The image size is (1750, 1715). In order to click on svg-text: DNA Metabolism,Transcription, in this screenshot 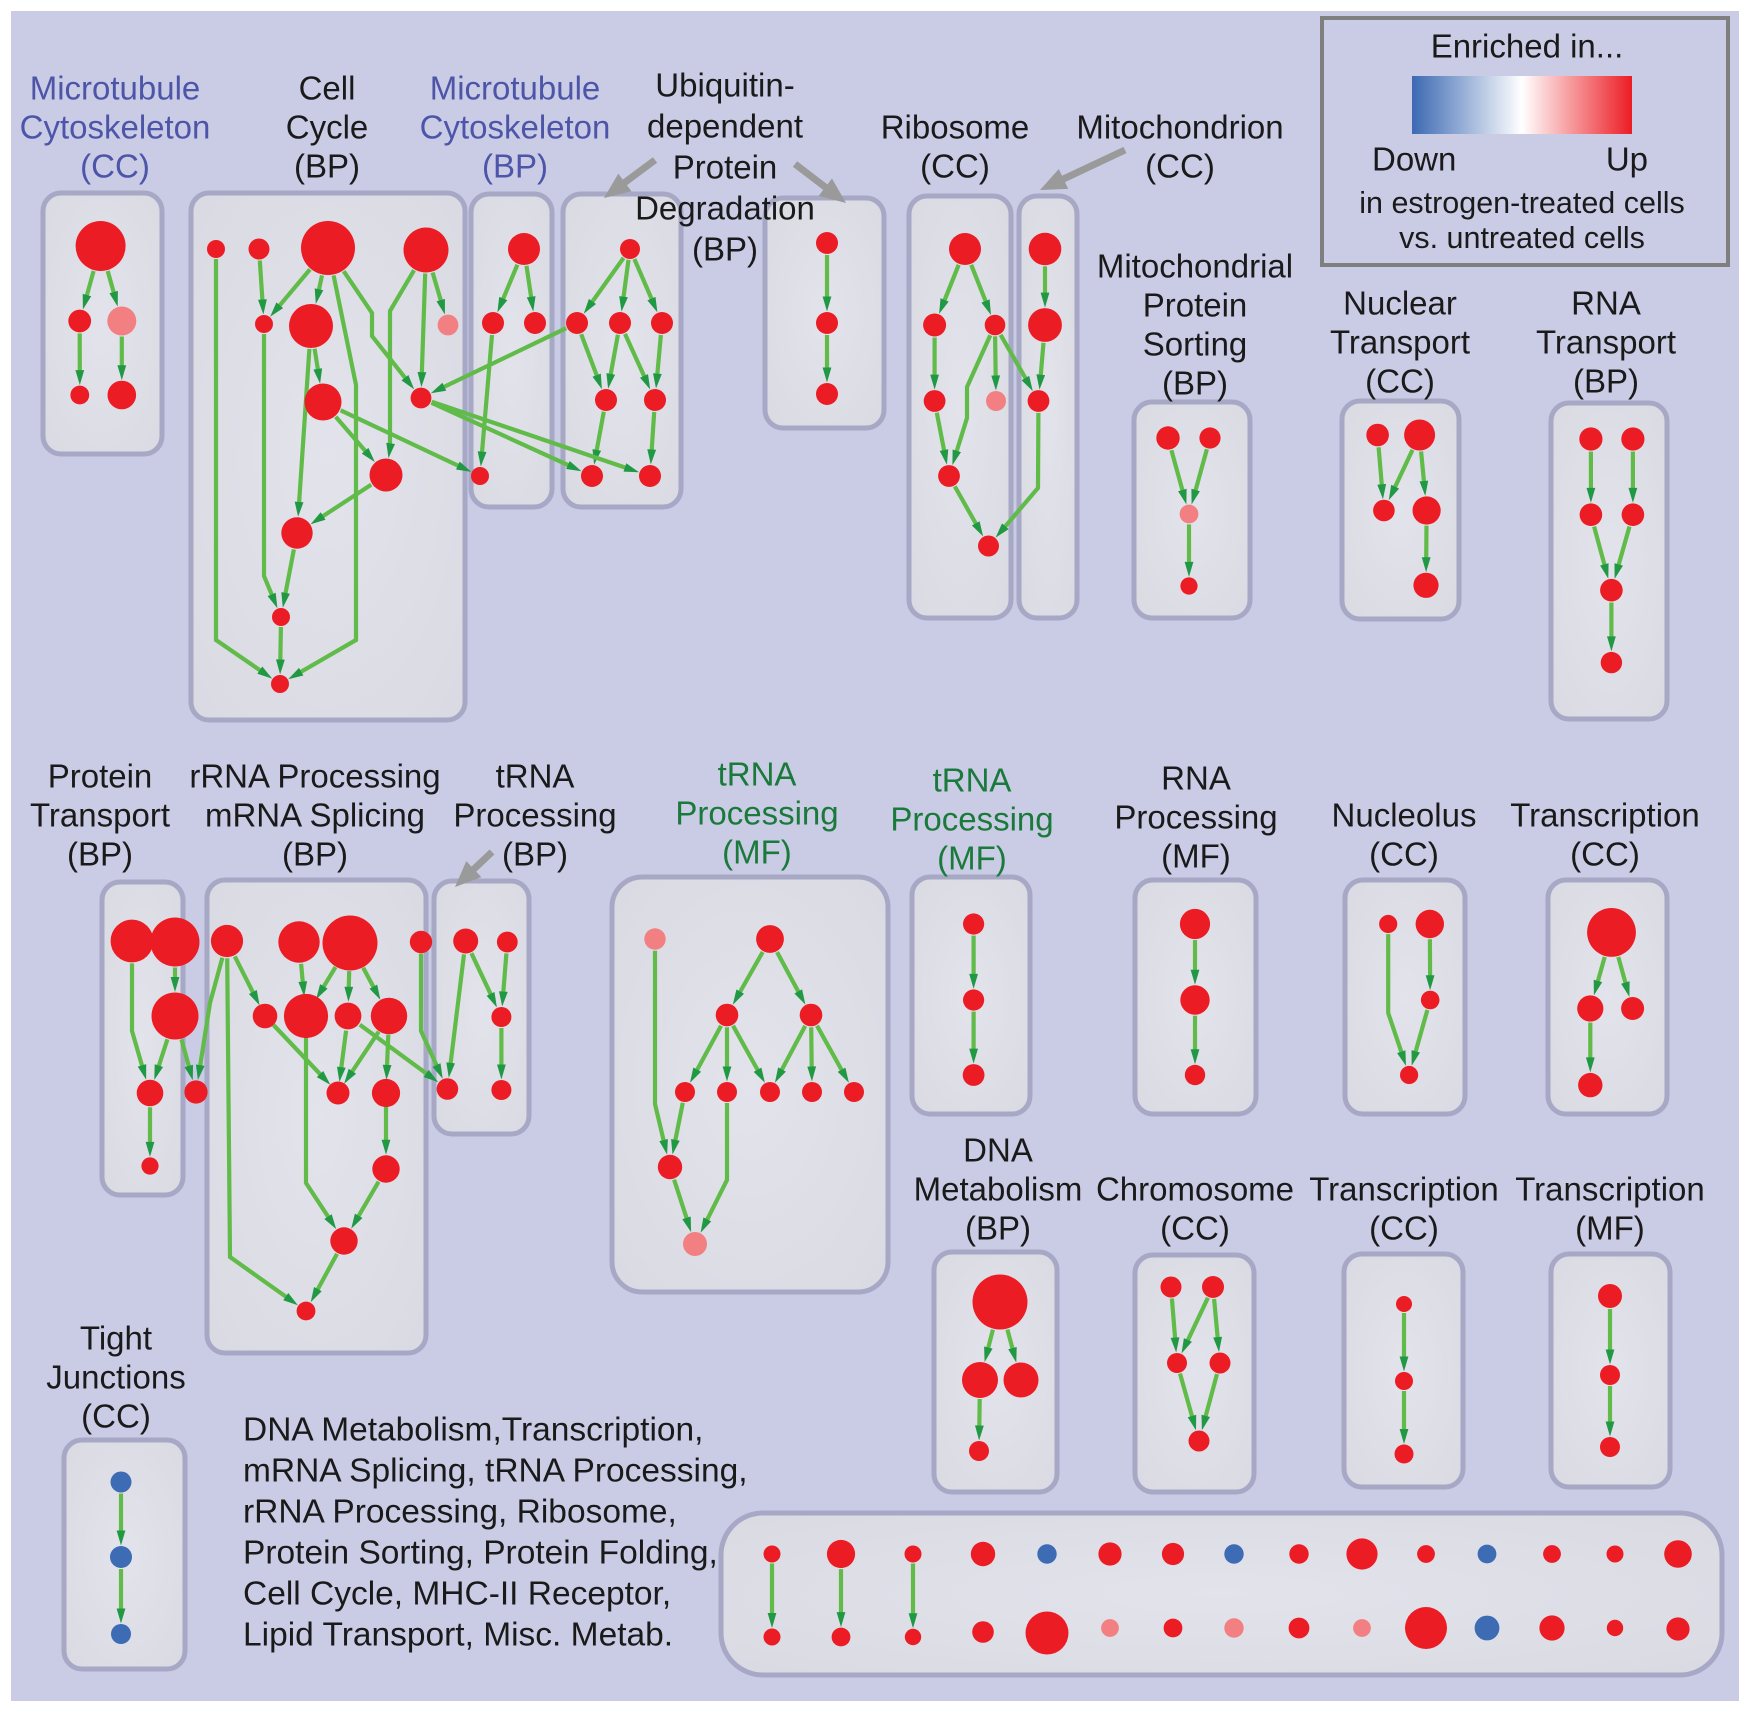, I will do `click(473, 1430)`.